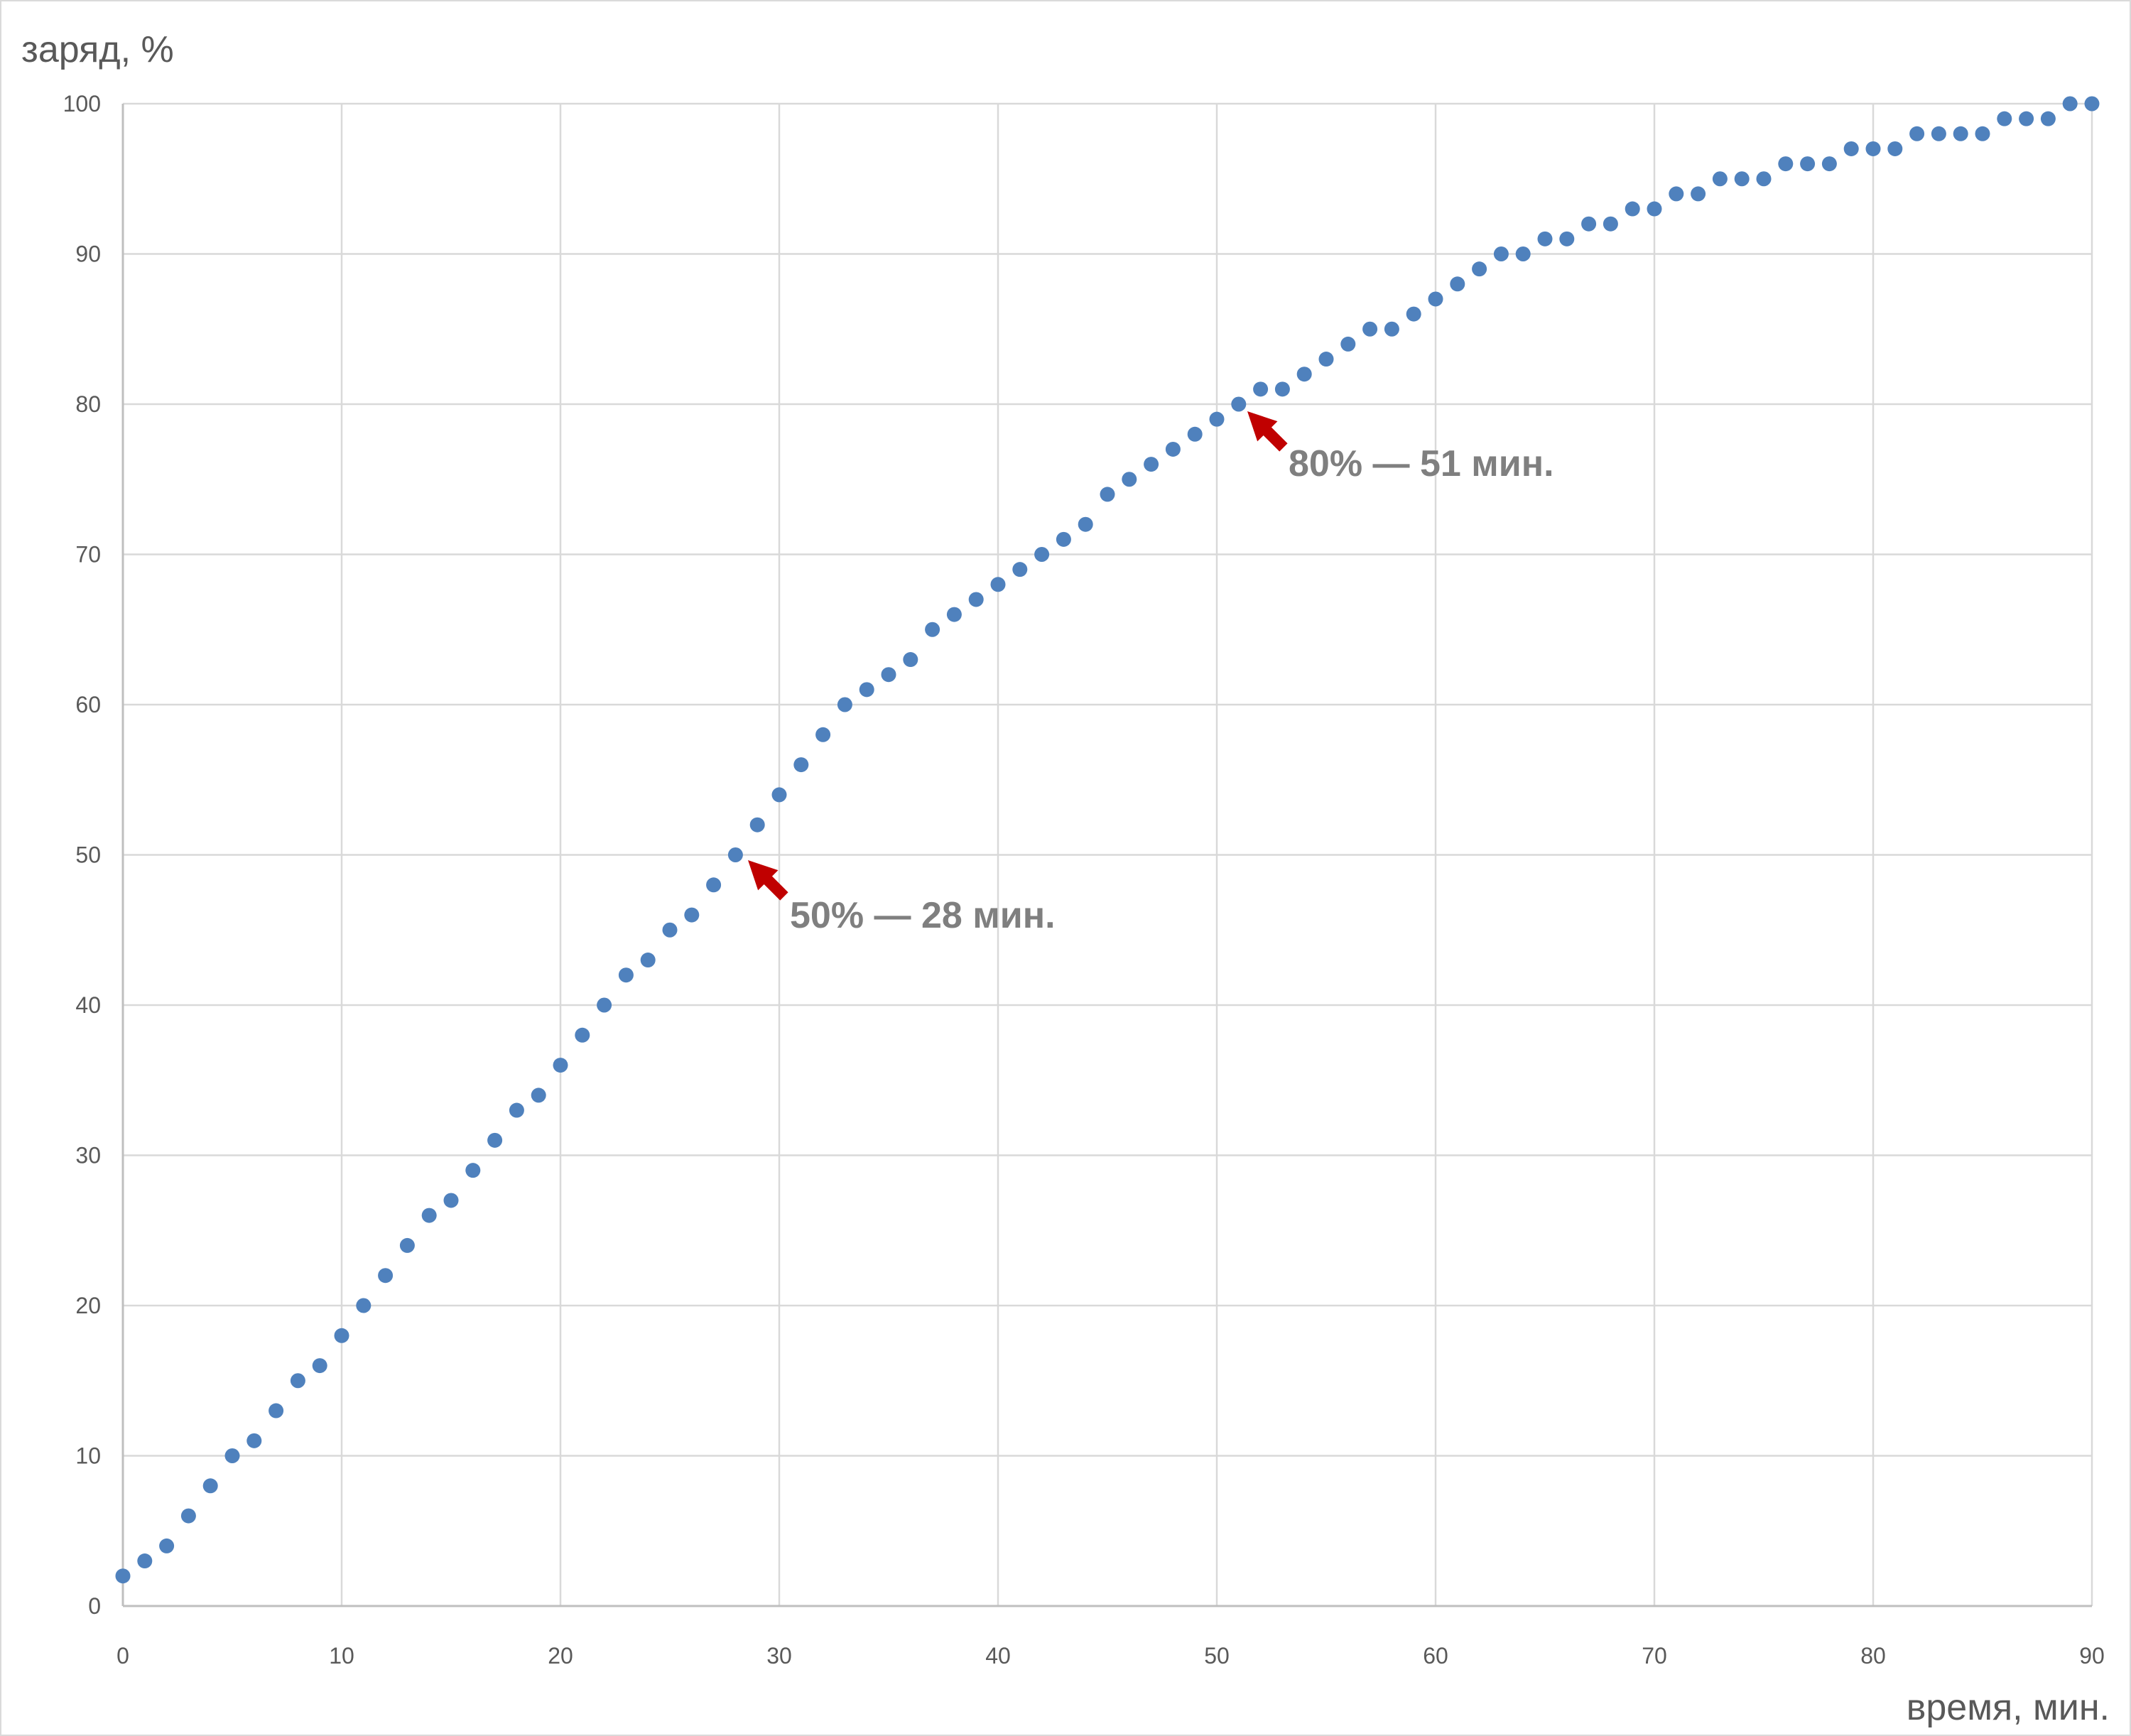 Image resolution: width=2131 pixels, height=1736 pixels. I want to click on y-tick-label: 50, so click(88, 855).